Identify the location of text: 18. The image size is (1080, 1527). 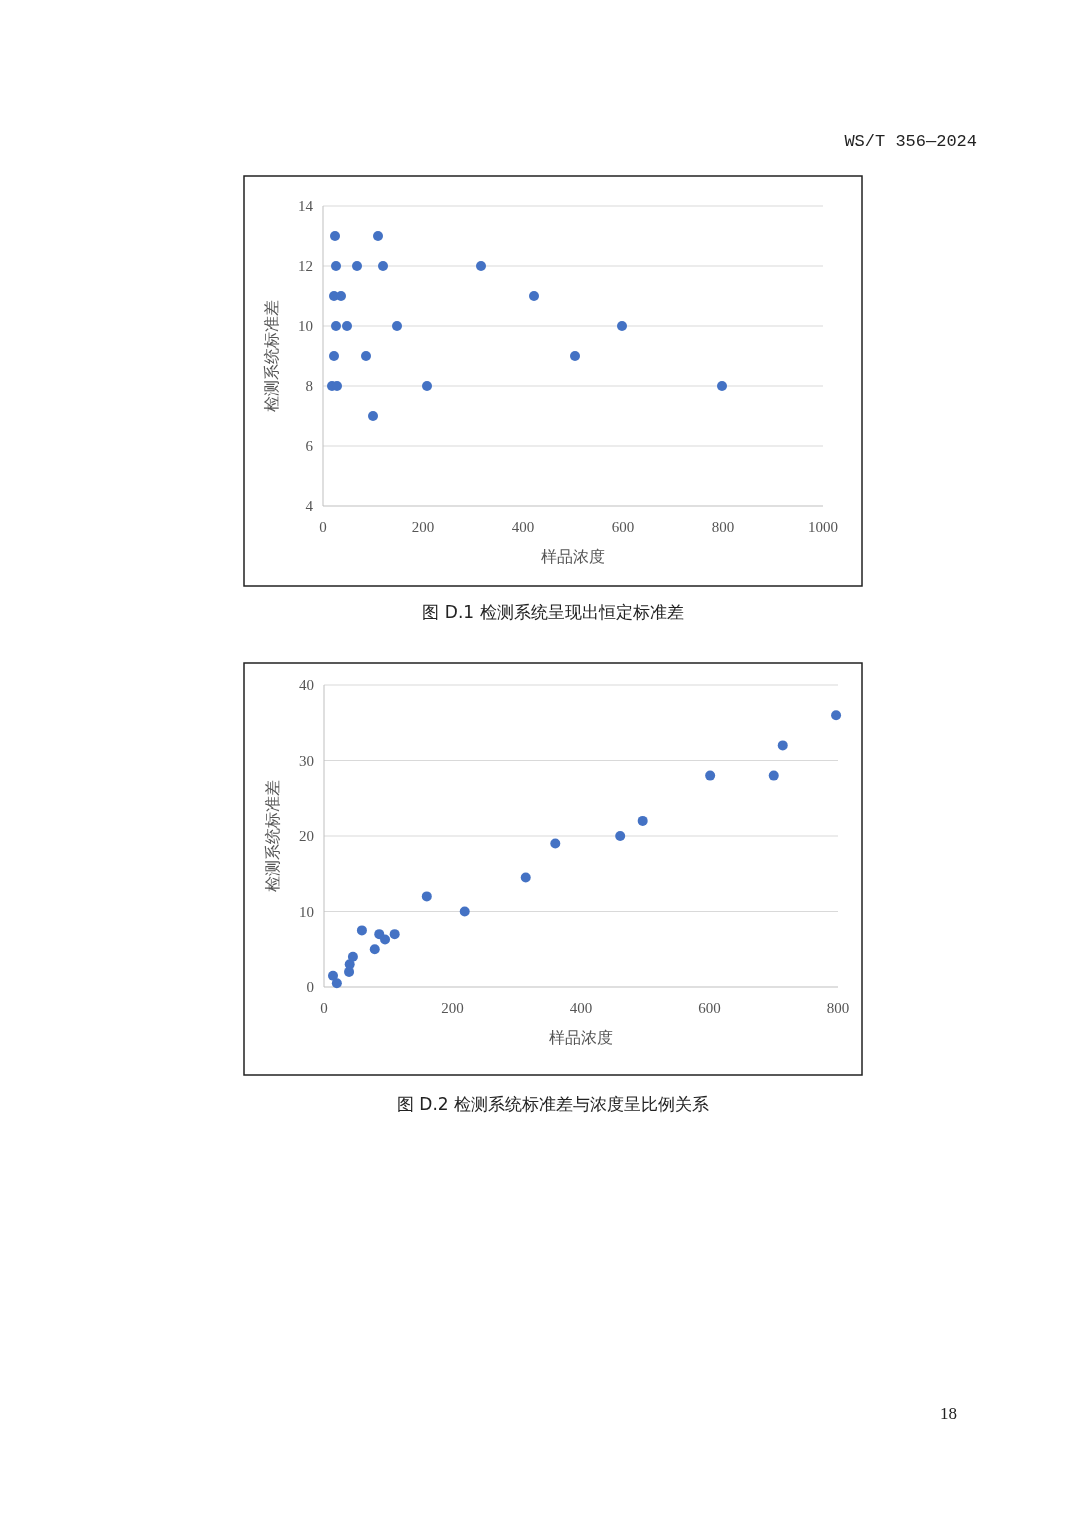
(948, 1413).